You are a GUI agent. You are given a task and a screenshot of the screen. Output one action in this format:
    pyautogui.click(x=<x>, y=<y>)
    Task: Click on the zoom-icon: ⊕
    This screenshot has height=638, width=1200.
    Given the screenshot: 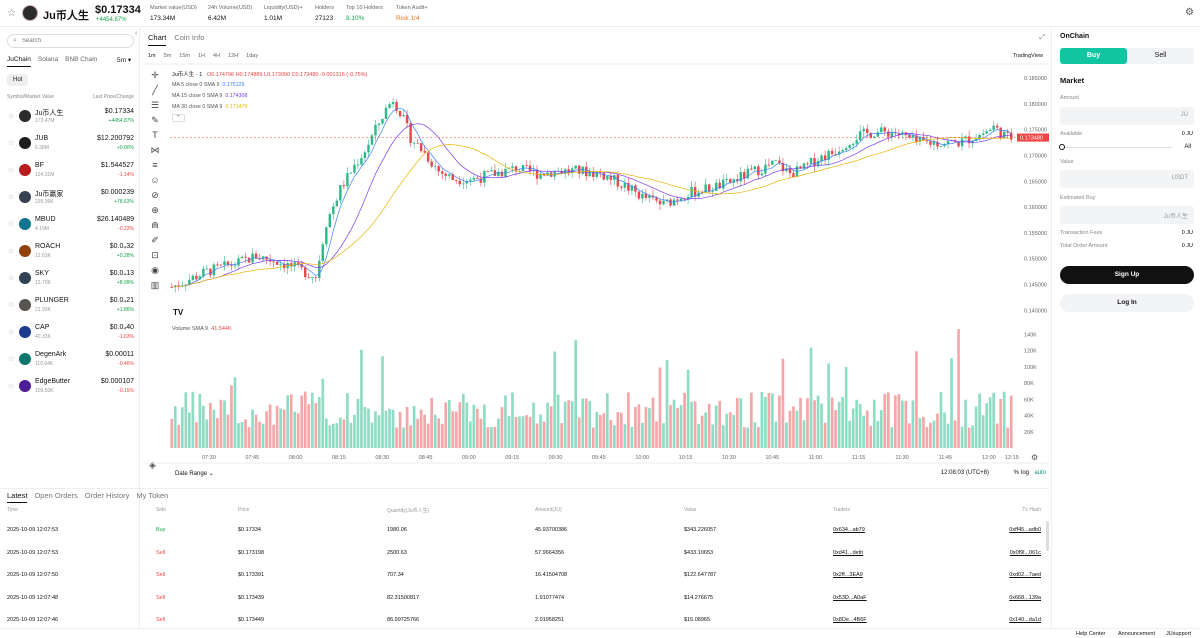 What is the action you would take?
    pyautogui.click(x=155, y=210)
    